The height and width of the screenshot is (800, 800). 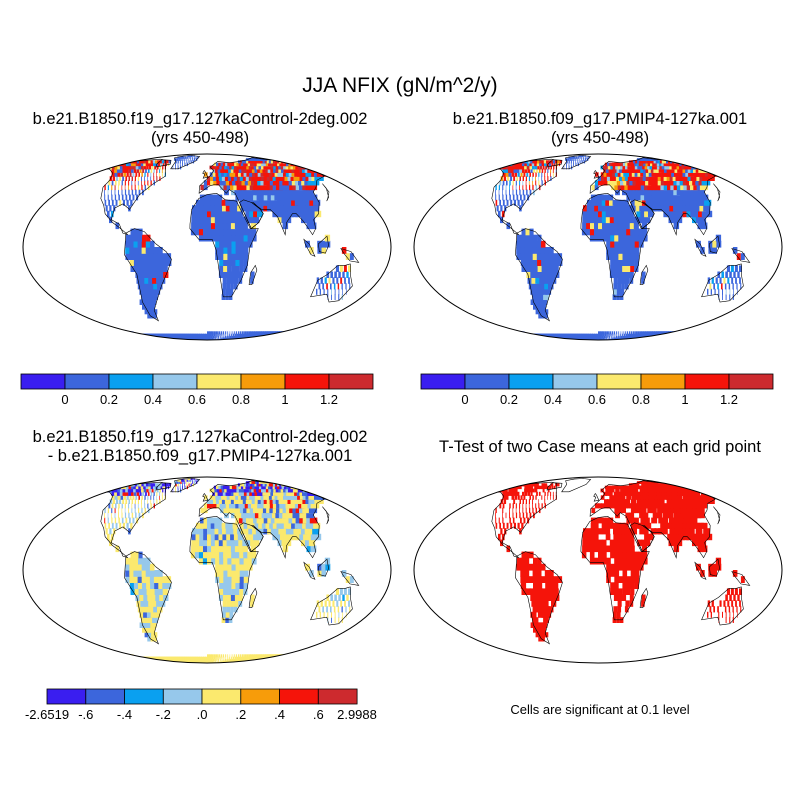 I want to click on coastline-north-america, so click(x=132, y=196).